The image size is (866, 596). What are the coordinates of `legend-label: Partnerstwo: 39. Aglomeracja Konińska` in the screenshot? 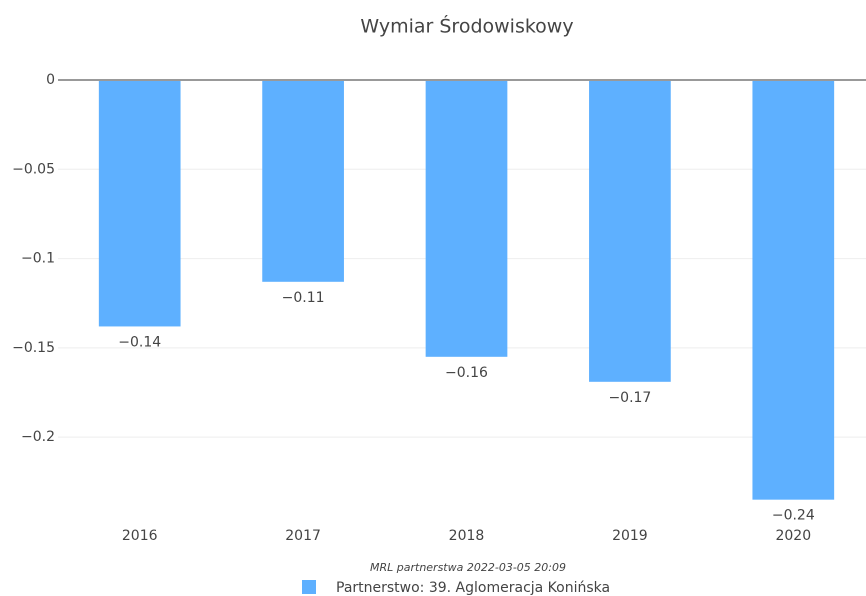 It's located at (473, 588).